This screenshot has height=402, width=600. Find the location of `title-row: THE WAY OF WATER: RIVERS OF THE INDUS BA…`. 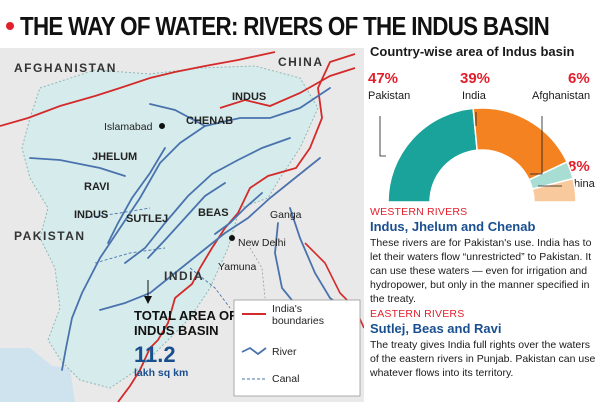

title-row: THE WAY OF WATER: RIVERS OF THE INDUS BA… is located at coordinates (303, 26).